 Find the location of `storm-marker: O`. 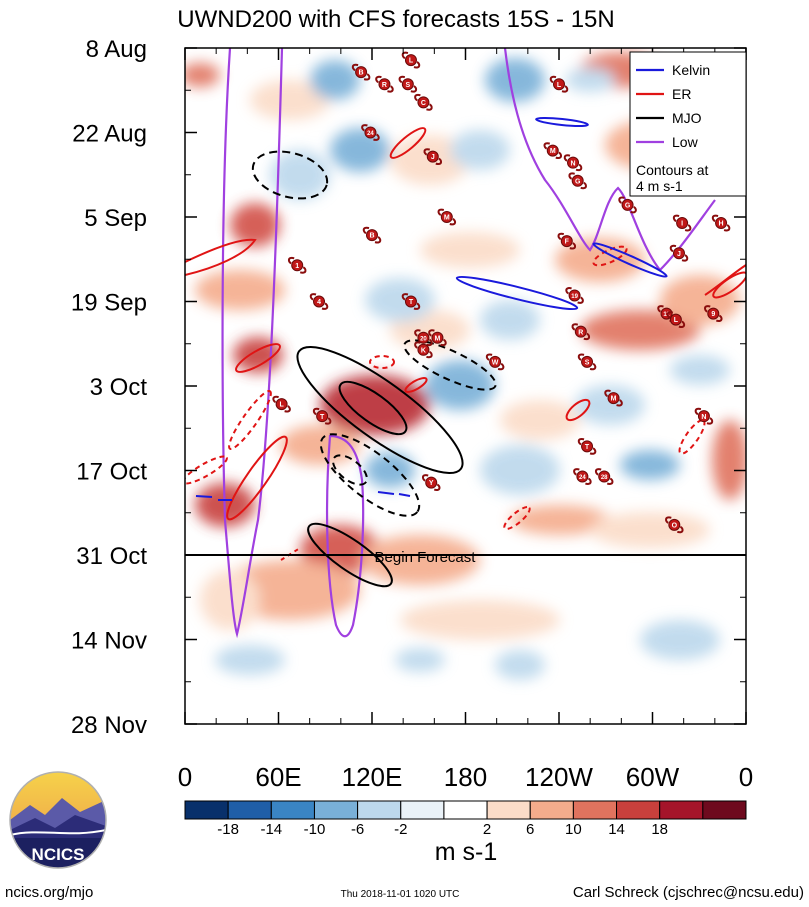

storm-marker: O is located at coordinates (674, 525).